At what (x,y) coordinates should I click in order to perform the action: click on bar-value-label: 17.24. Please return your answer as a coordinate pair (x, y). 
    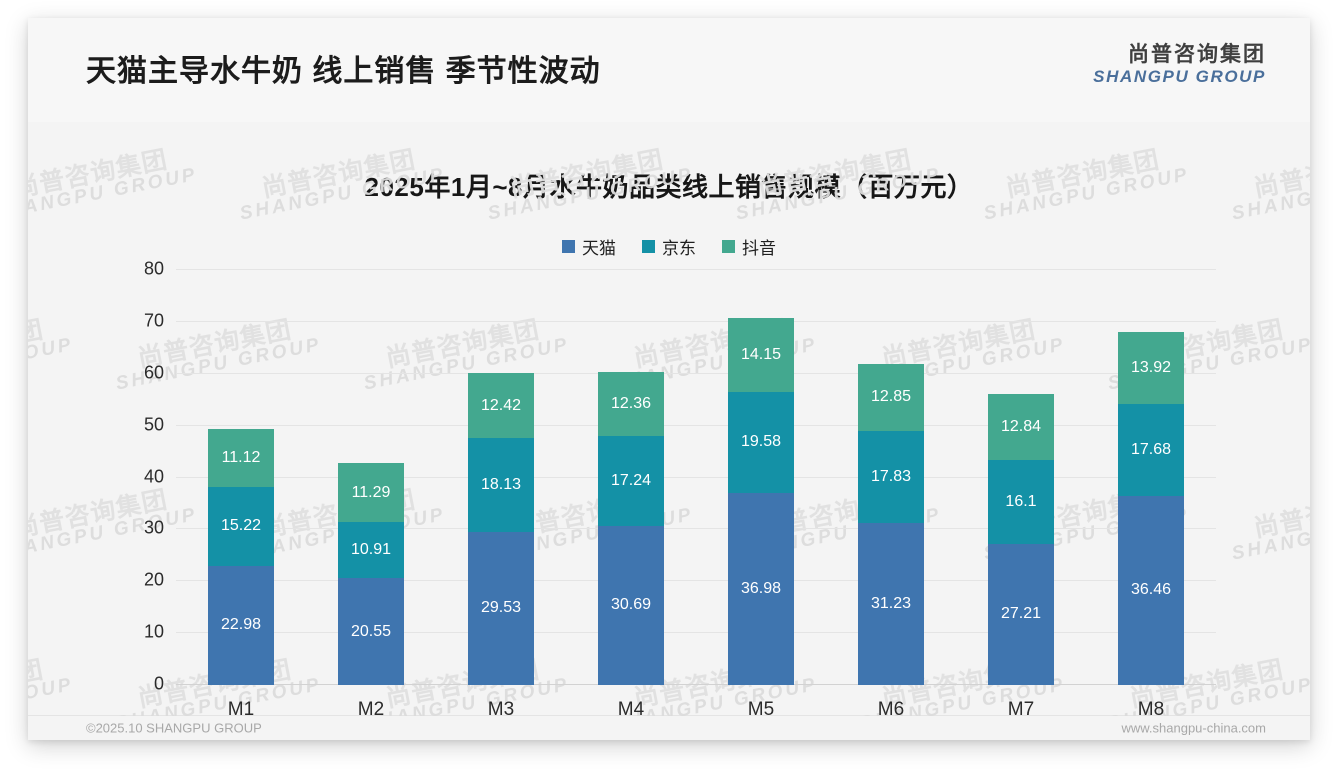
    Looking at the image, I should click on (631, 481).